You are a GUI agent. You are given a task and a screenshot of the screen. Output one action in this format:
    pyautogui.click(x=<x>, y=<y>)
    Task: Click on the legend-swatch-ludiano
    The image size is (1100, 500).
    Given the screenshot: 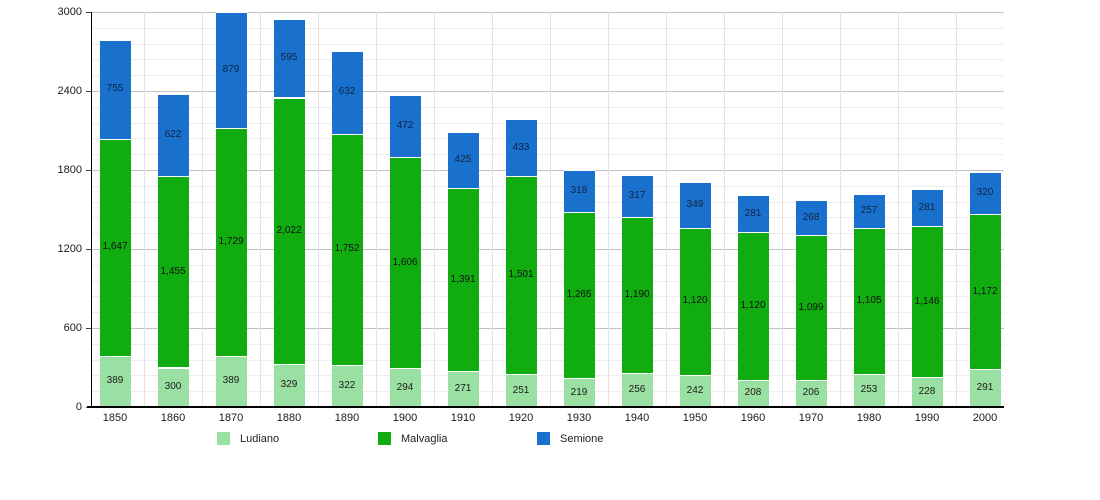 What is the action you would take?
    pyautogui.click(x=223, y=439)
    